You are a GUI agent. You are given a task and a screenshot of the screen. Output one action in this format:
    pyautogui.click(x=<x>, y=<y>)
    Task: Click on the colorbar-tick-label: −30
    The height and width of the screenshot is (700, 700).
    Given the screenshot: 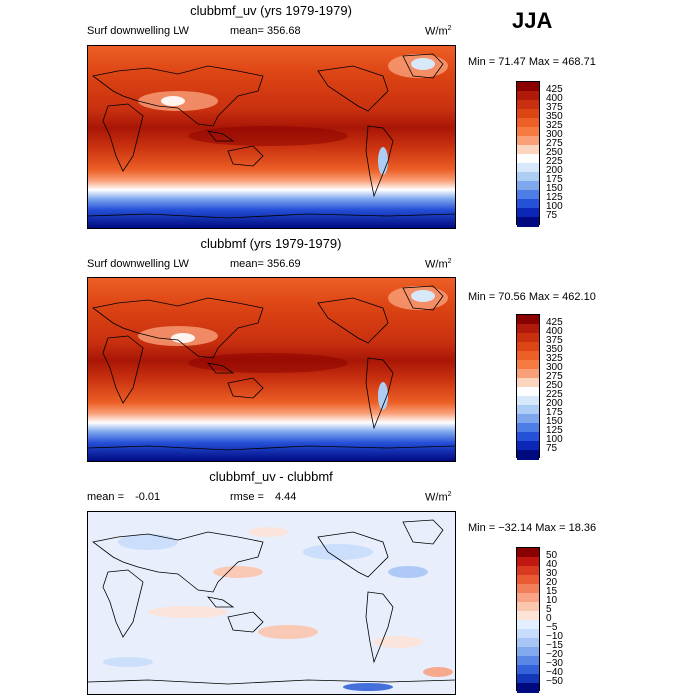 What is the action you would take?
    pyautogui.click(x=554, y=663)
    